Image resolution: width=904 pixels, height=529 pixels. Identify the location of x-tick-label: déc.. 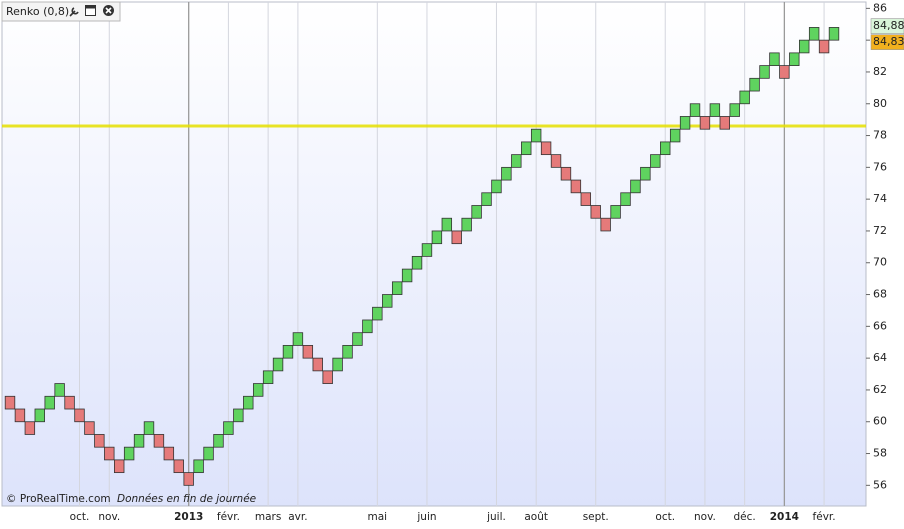
(745, 517).